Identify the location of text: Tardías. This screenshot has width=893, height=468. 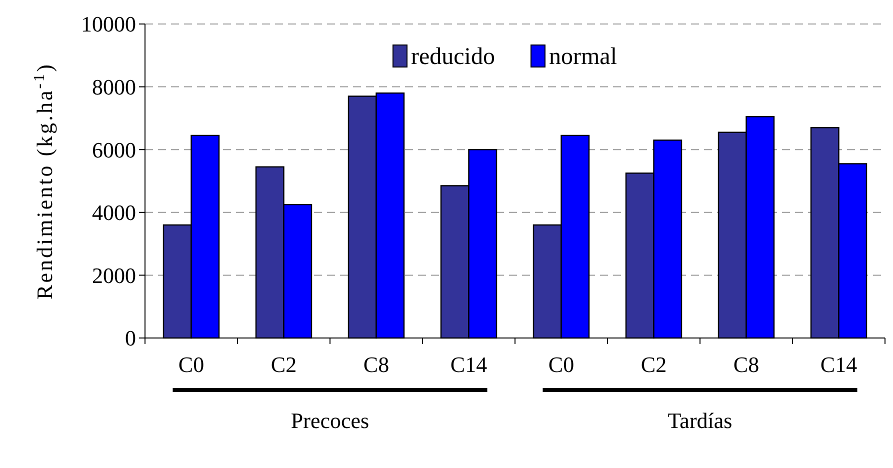
(700, 420).